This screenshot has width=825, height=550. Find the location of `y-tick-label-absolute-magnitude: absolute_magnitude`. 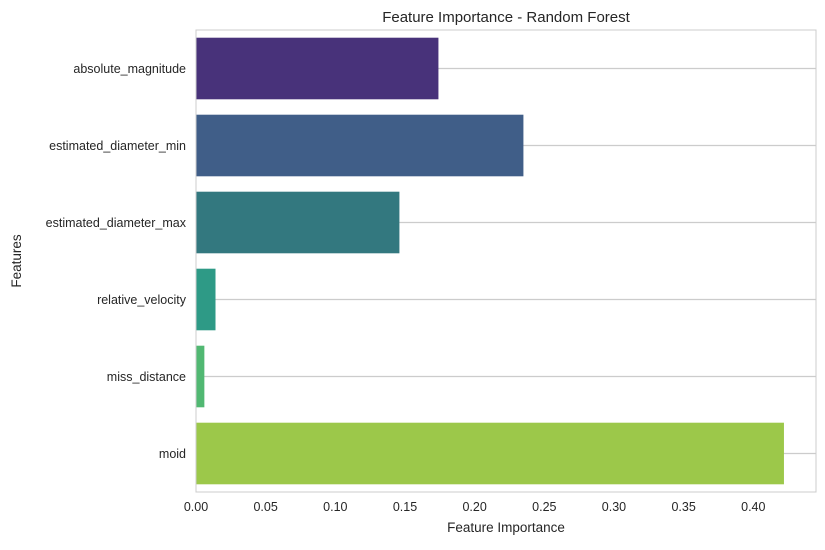

y-tick-label-absolute-magnitude: absolute_magnitude is located at coordinates (129, 69).